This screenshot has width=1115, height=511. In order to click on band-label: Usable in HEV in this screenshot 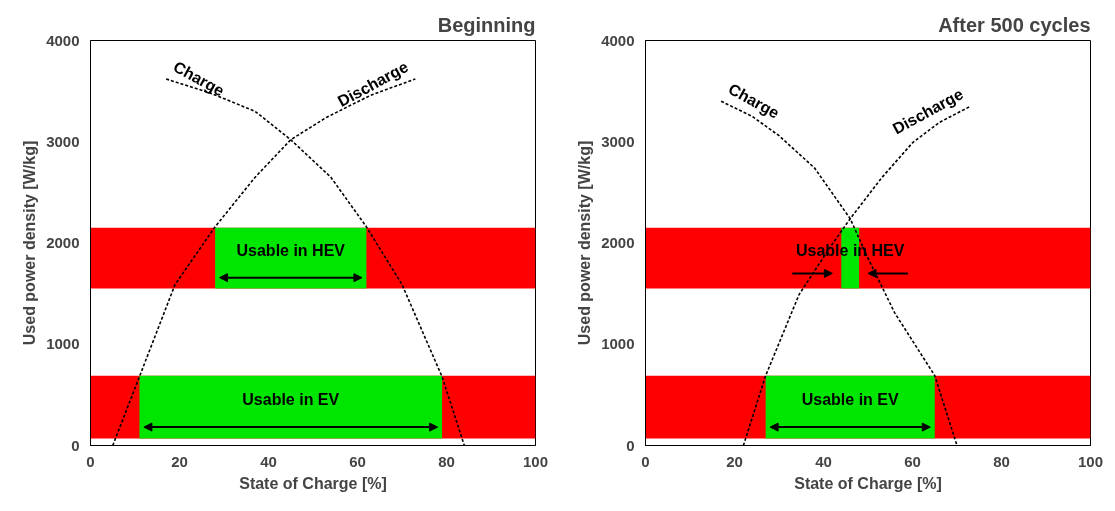, I will do `click(291, 251)`.